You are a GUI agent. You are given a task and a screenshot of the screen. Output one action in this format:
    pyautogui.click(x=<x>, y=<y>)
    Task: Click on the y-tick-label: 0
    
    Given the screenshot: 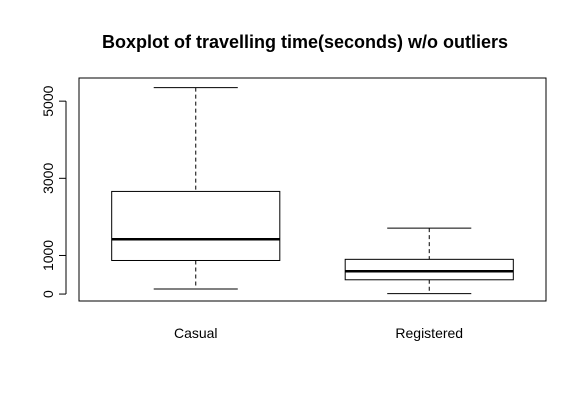 What is the action you would take?
    pyautogui.click(x=48, y=294)
    